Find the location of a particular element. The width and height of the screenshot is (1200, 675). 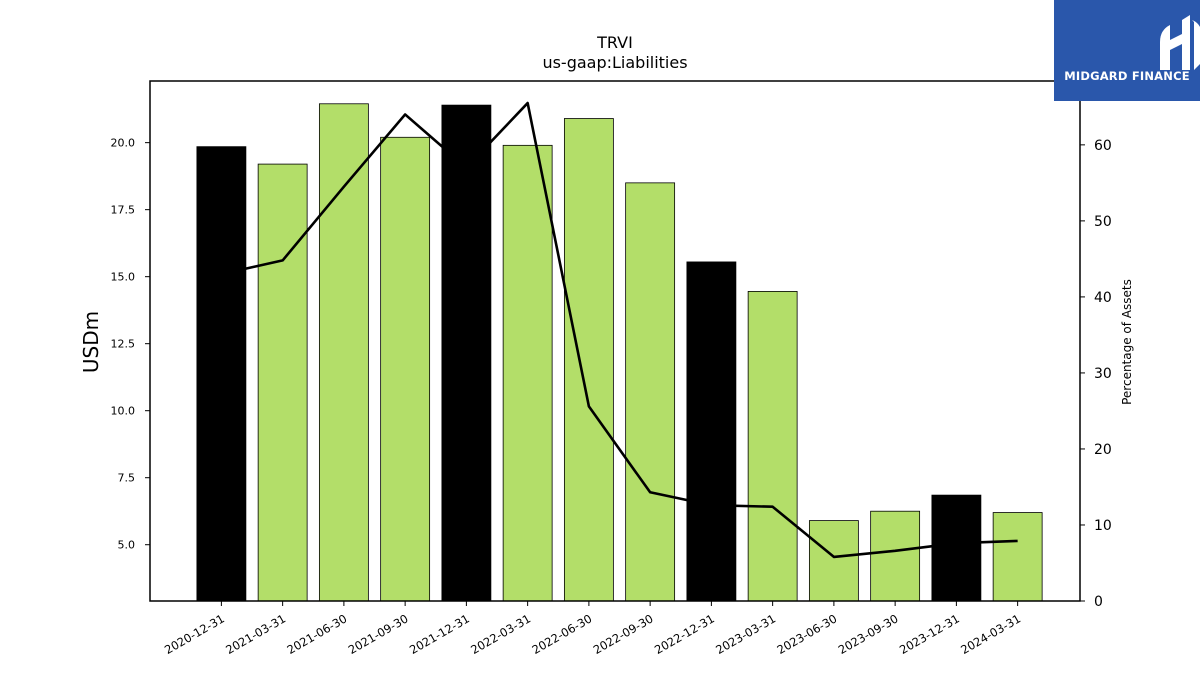

y-tick-label: 15.0 is located at coordinates (123, 277).